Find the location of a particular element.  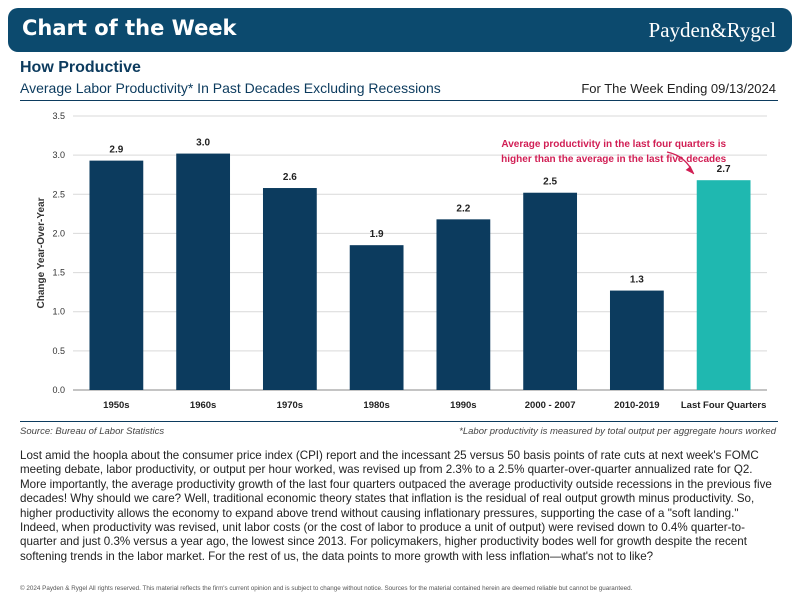

brand-logo: Payden&Rygel is located at coordinates (712, 30).